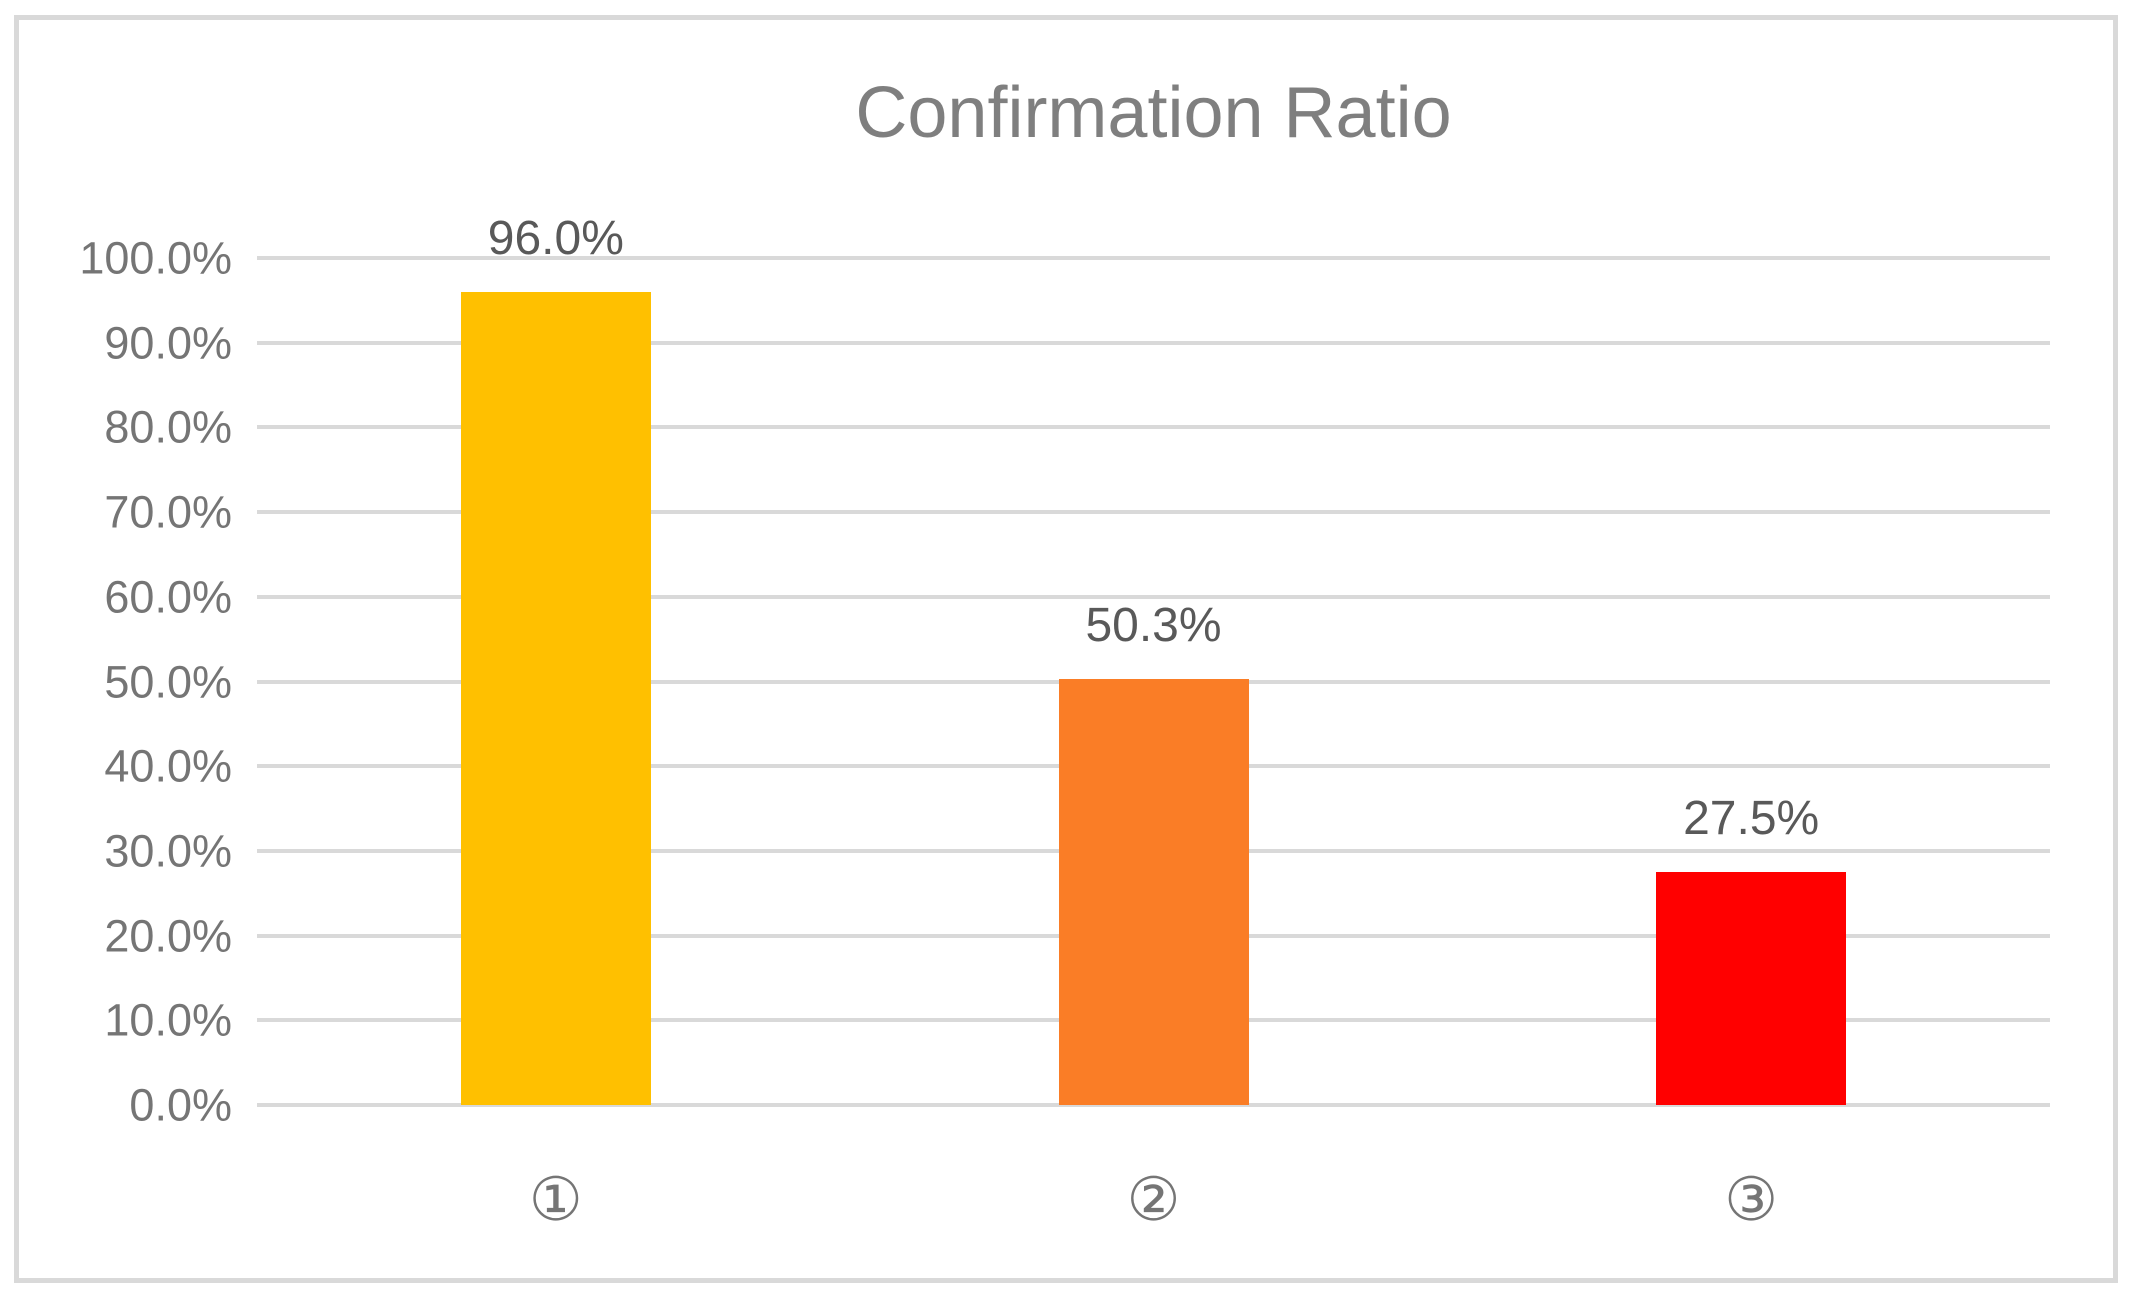 The height and width of the screenshot is (1297, 2138). What do you see at coordinates (1751, 988) in the screenshot?
I see `bar-③` at bounding box center [1751, 988].